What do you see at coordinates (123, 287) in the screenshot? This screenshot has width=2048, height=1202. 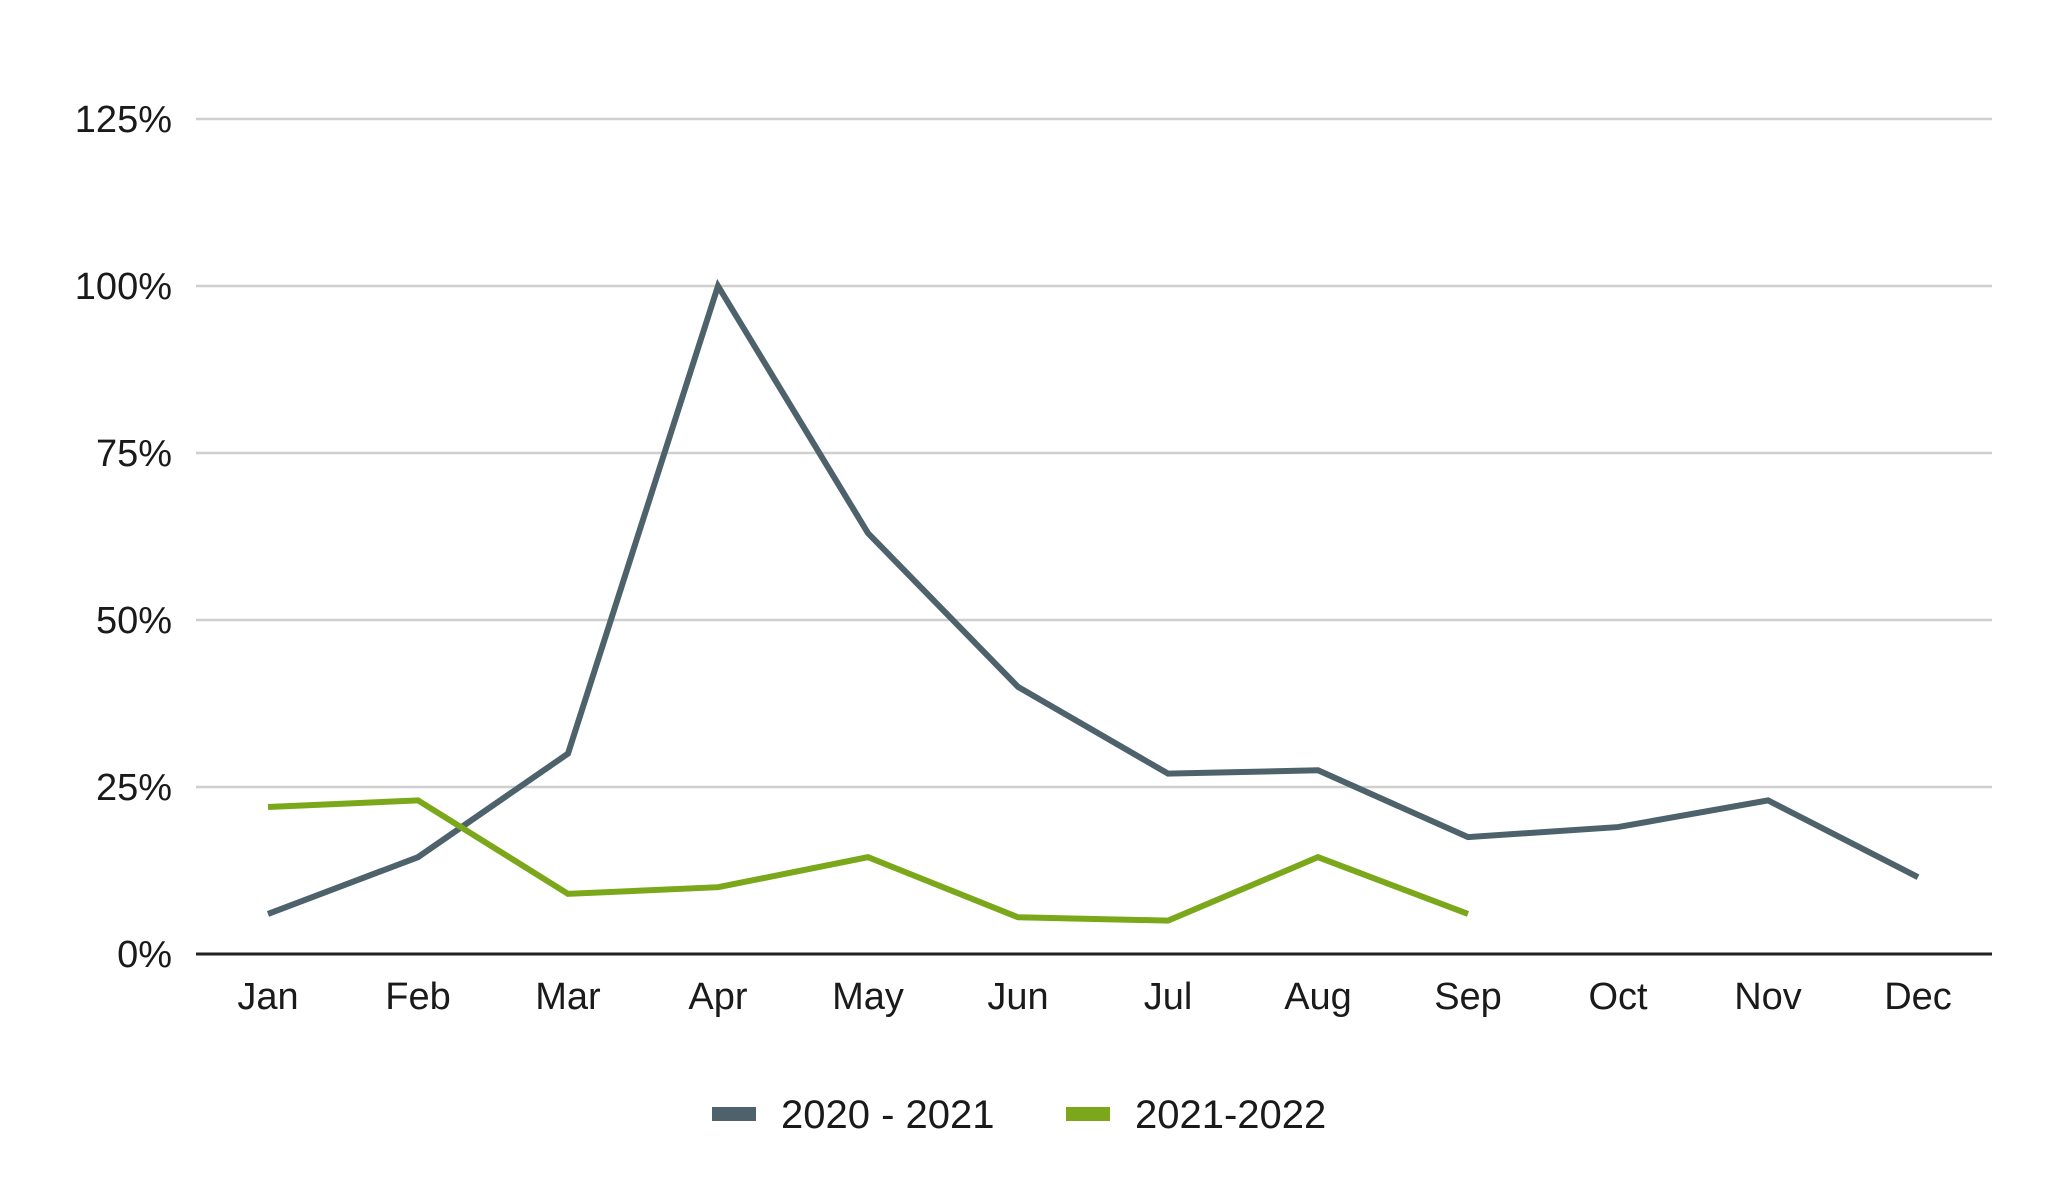 I see `y-tick-label: 100%` at bounding box center [123, 287].